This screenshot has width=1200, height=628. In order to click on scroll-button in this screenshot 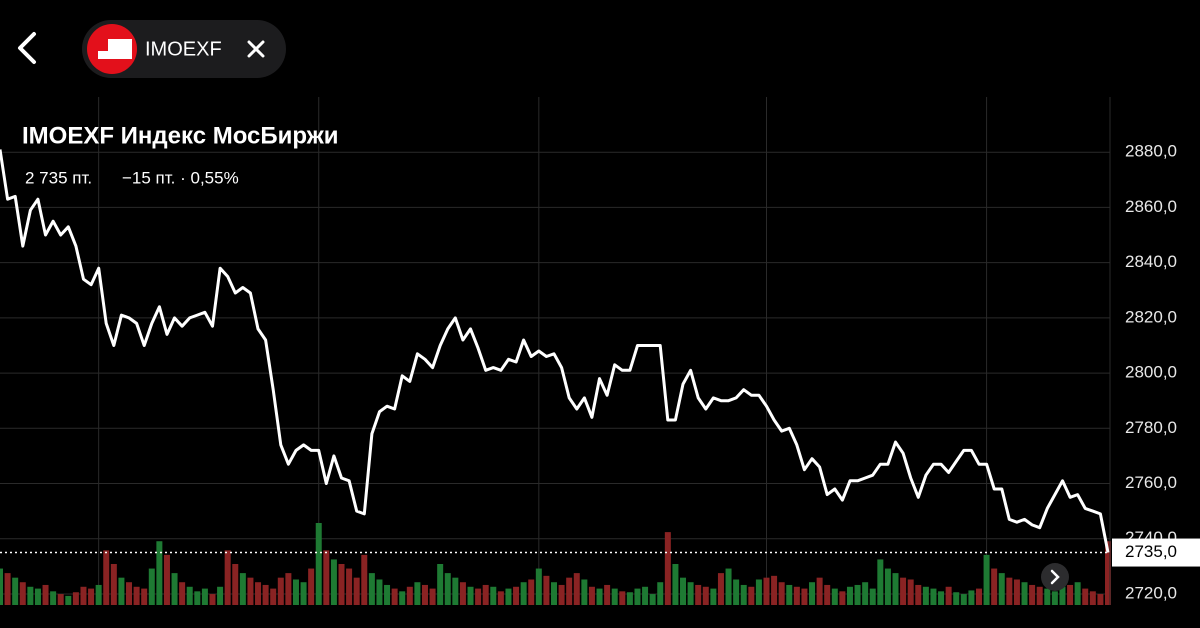, I will do `click(1055, 577)`.